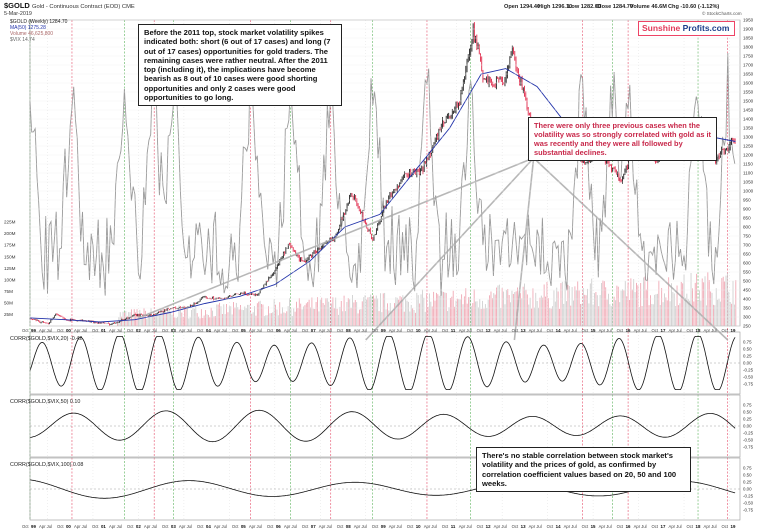 The image size is (765, 532). What do you see at coordinates (382, 426) in the screenshot?
I see `corr-line` at bounding box center [382, 426].